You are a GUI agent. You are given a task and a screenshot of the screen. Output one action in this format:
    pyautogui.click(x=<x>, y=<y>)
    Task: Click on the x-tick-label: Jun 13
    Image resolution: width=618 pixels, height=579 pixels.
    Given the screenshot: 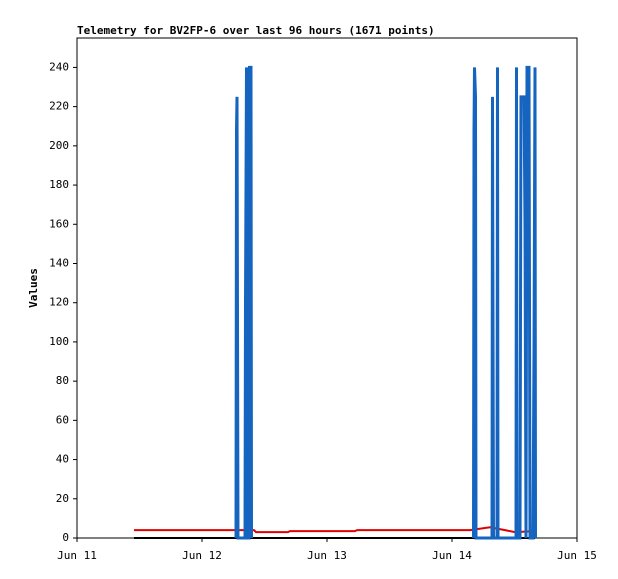 What is the action you would take?
    pyautogui.click(x=327, y=555)
    